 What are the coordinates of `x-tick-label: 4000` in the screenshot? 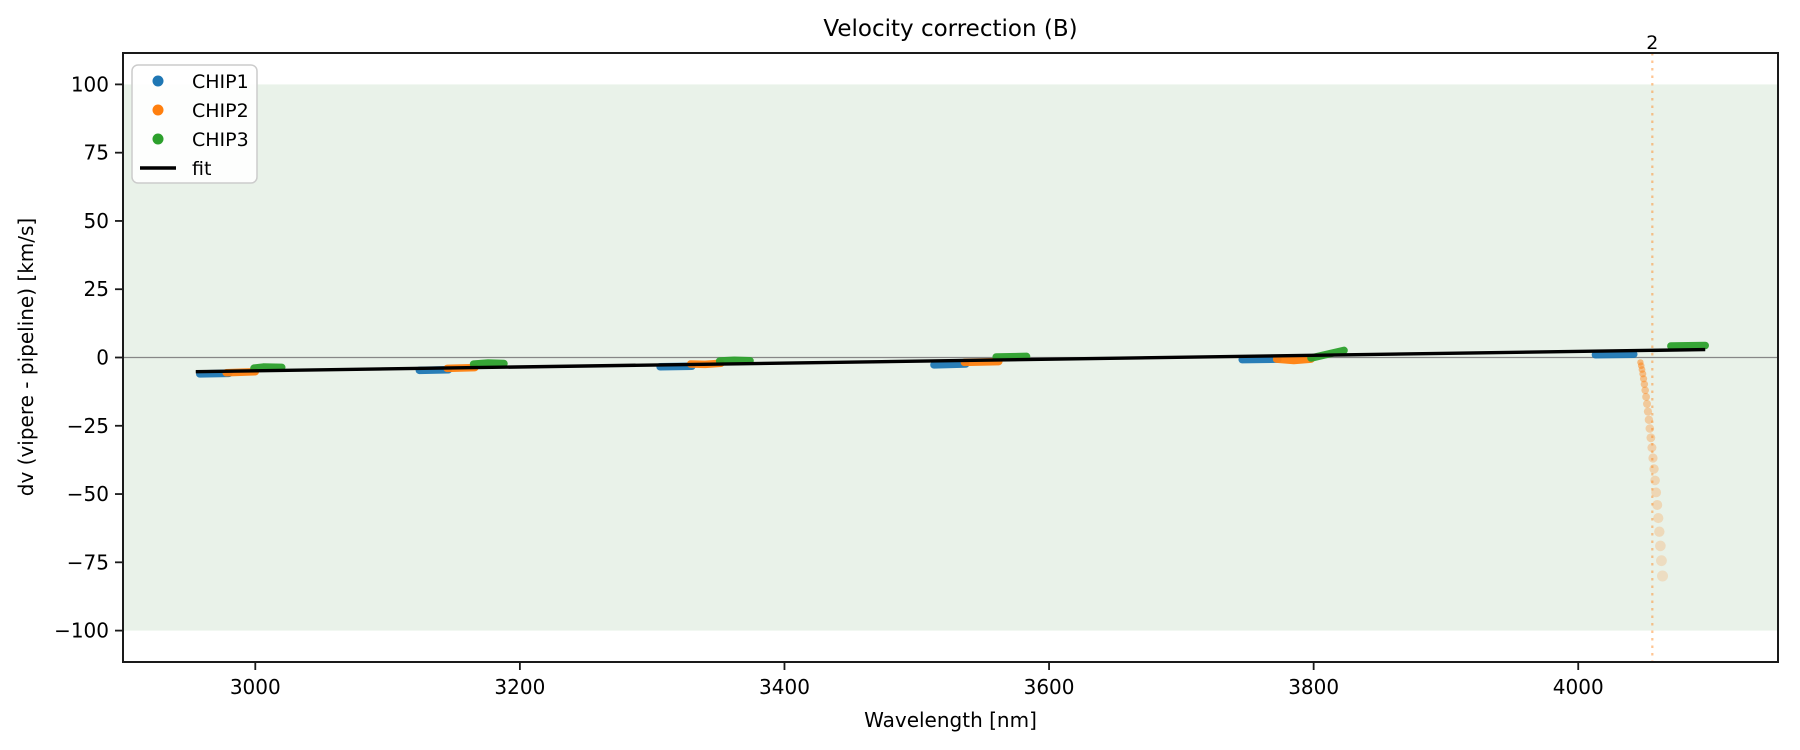 It's located at (1578, 687).